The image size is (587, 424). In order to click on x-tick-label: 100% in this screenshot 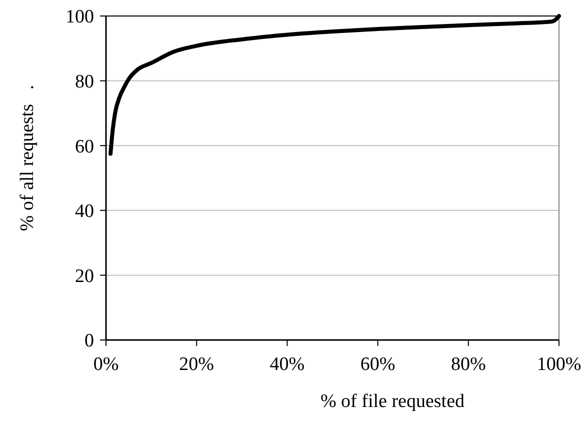, I will do `click(559, 364)`.